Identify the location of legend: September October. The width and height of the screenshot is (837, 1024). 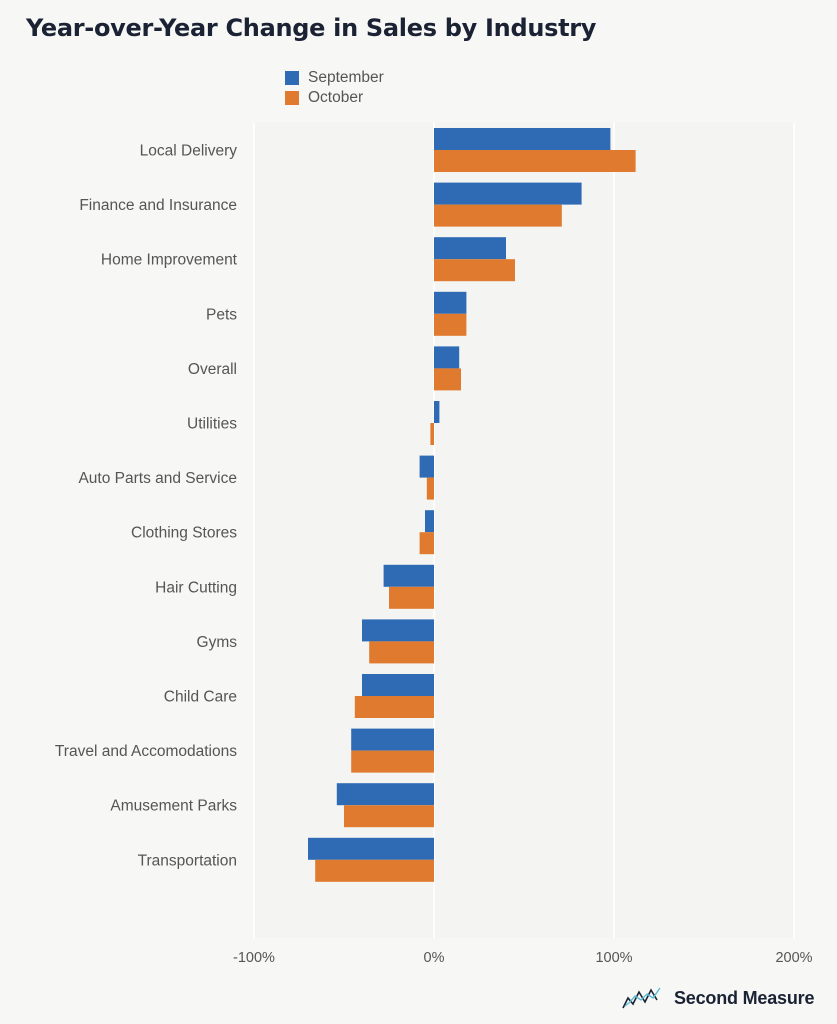
(334, 88).